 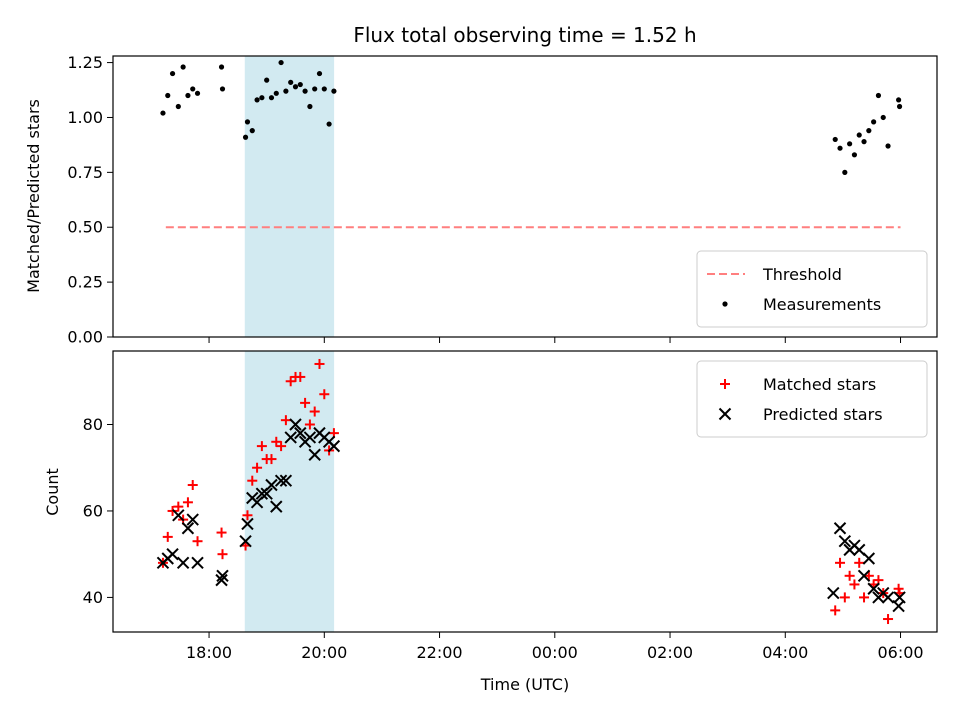 I want to click on y-tick-label: 80, so click(x=93, y=424).